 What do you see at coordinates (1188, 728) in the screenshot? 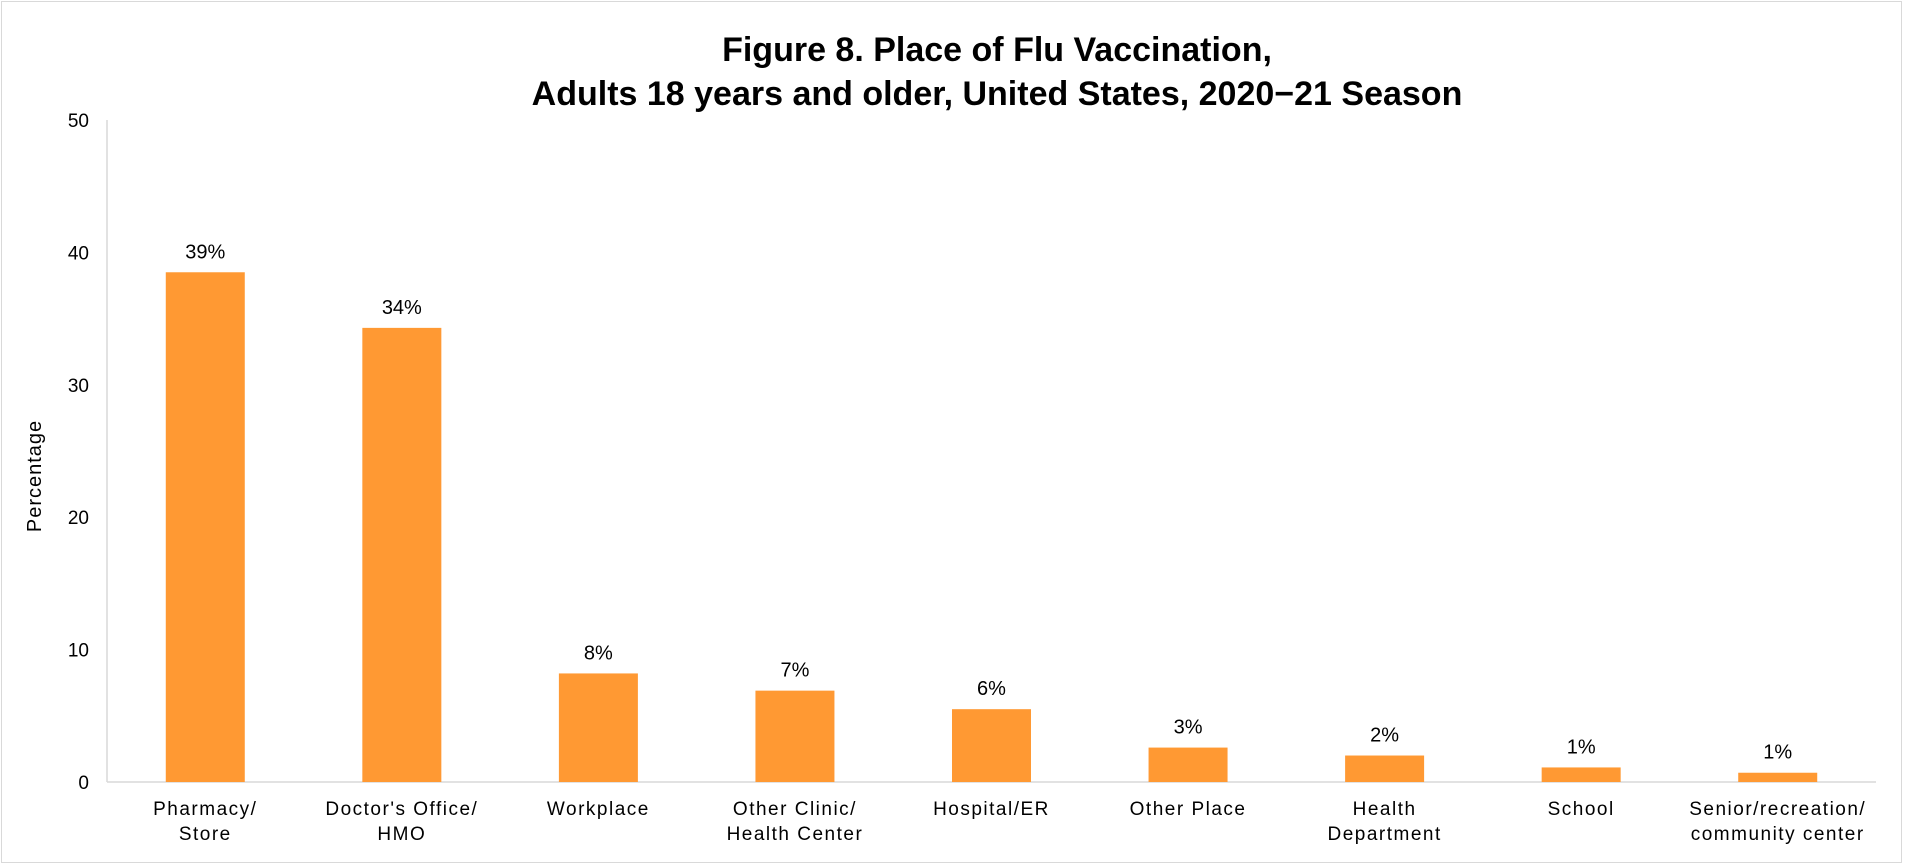
I see `data-label: 3%` at bounding box center [1188, 728].